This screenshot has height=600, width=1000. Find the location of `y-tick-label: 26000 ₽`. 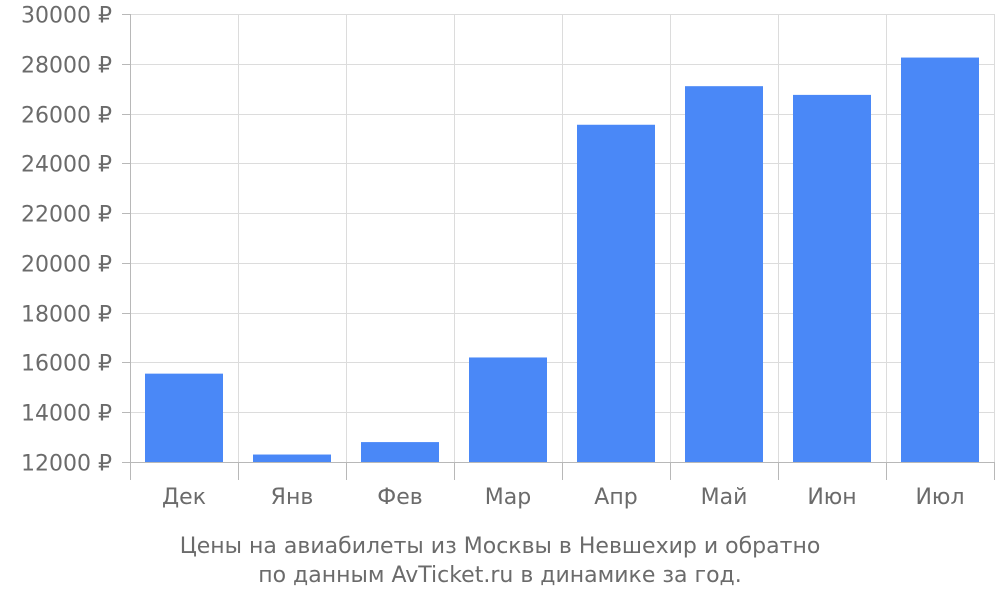

y-tick-label: 26000 ₽ is located at coordinates (66, 116).